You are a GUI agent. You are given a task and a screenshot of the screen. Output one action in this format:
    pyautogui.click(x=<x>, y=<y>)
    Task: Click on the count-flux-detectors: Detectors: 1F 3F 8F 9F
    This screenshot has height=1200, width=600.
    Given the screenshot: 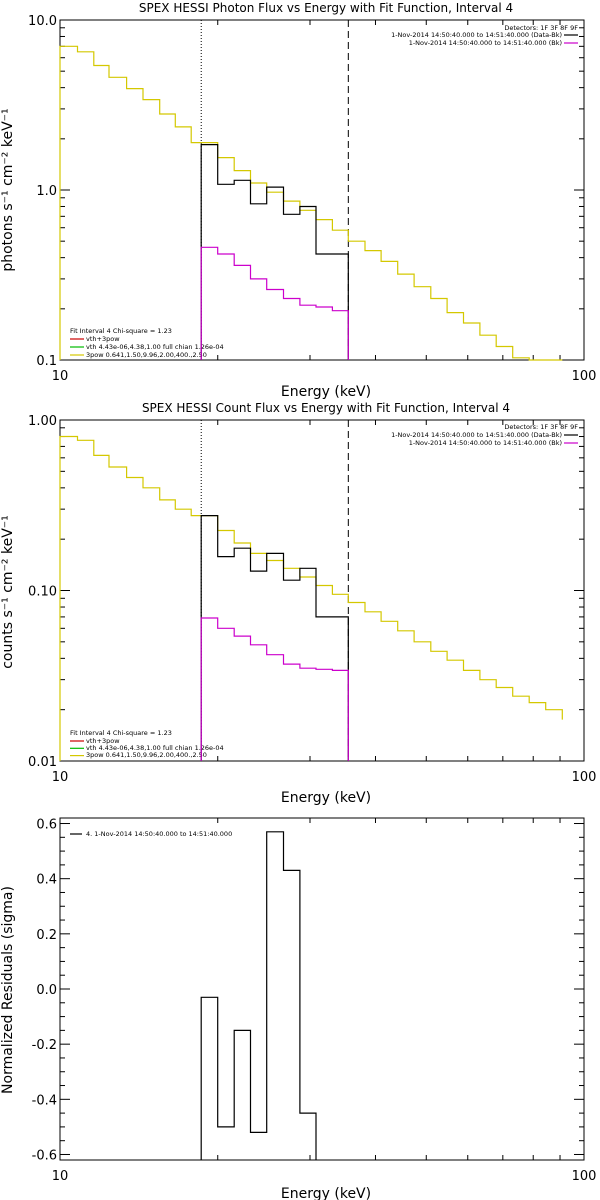 What is the action you would take?
    pyautogui.click(x=541, y=427)
    